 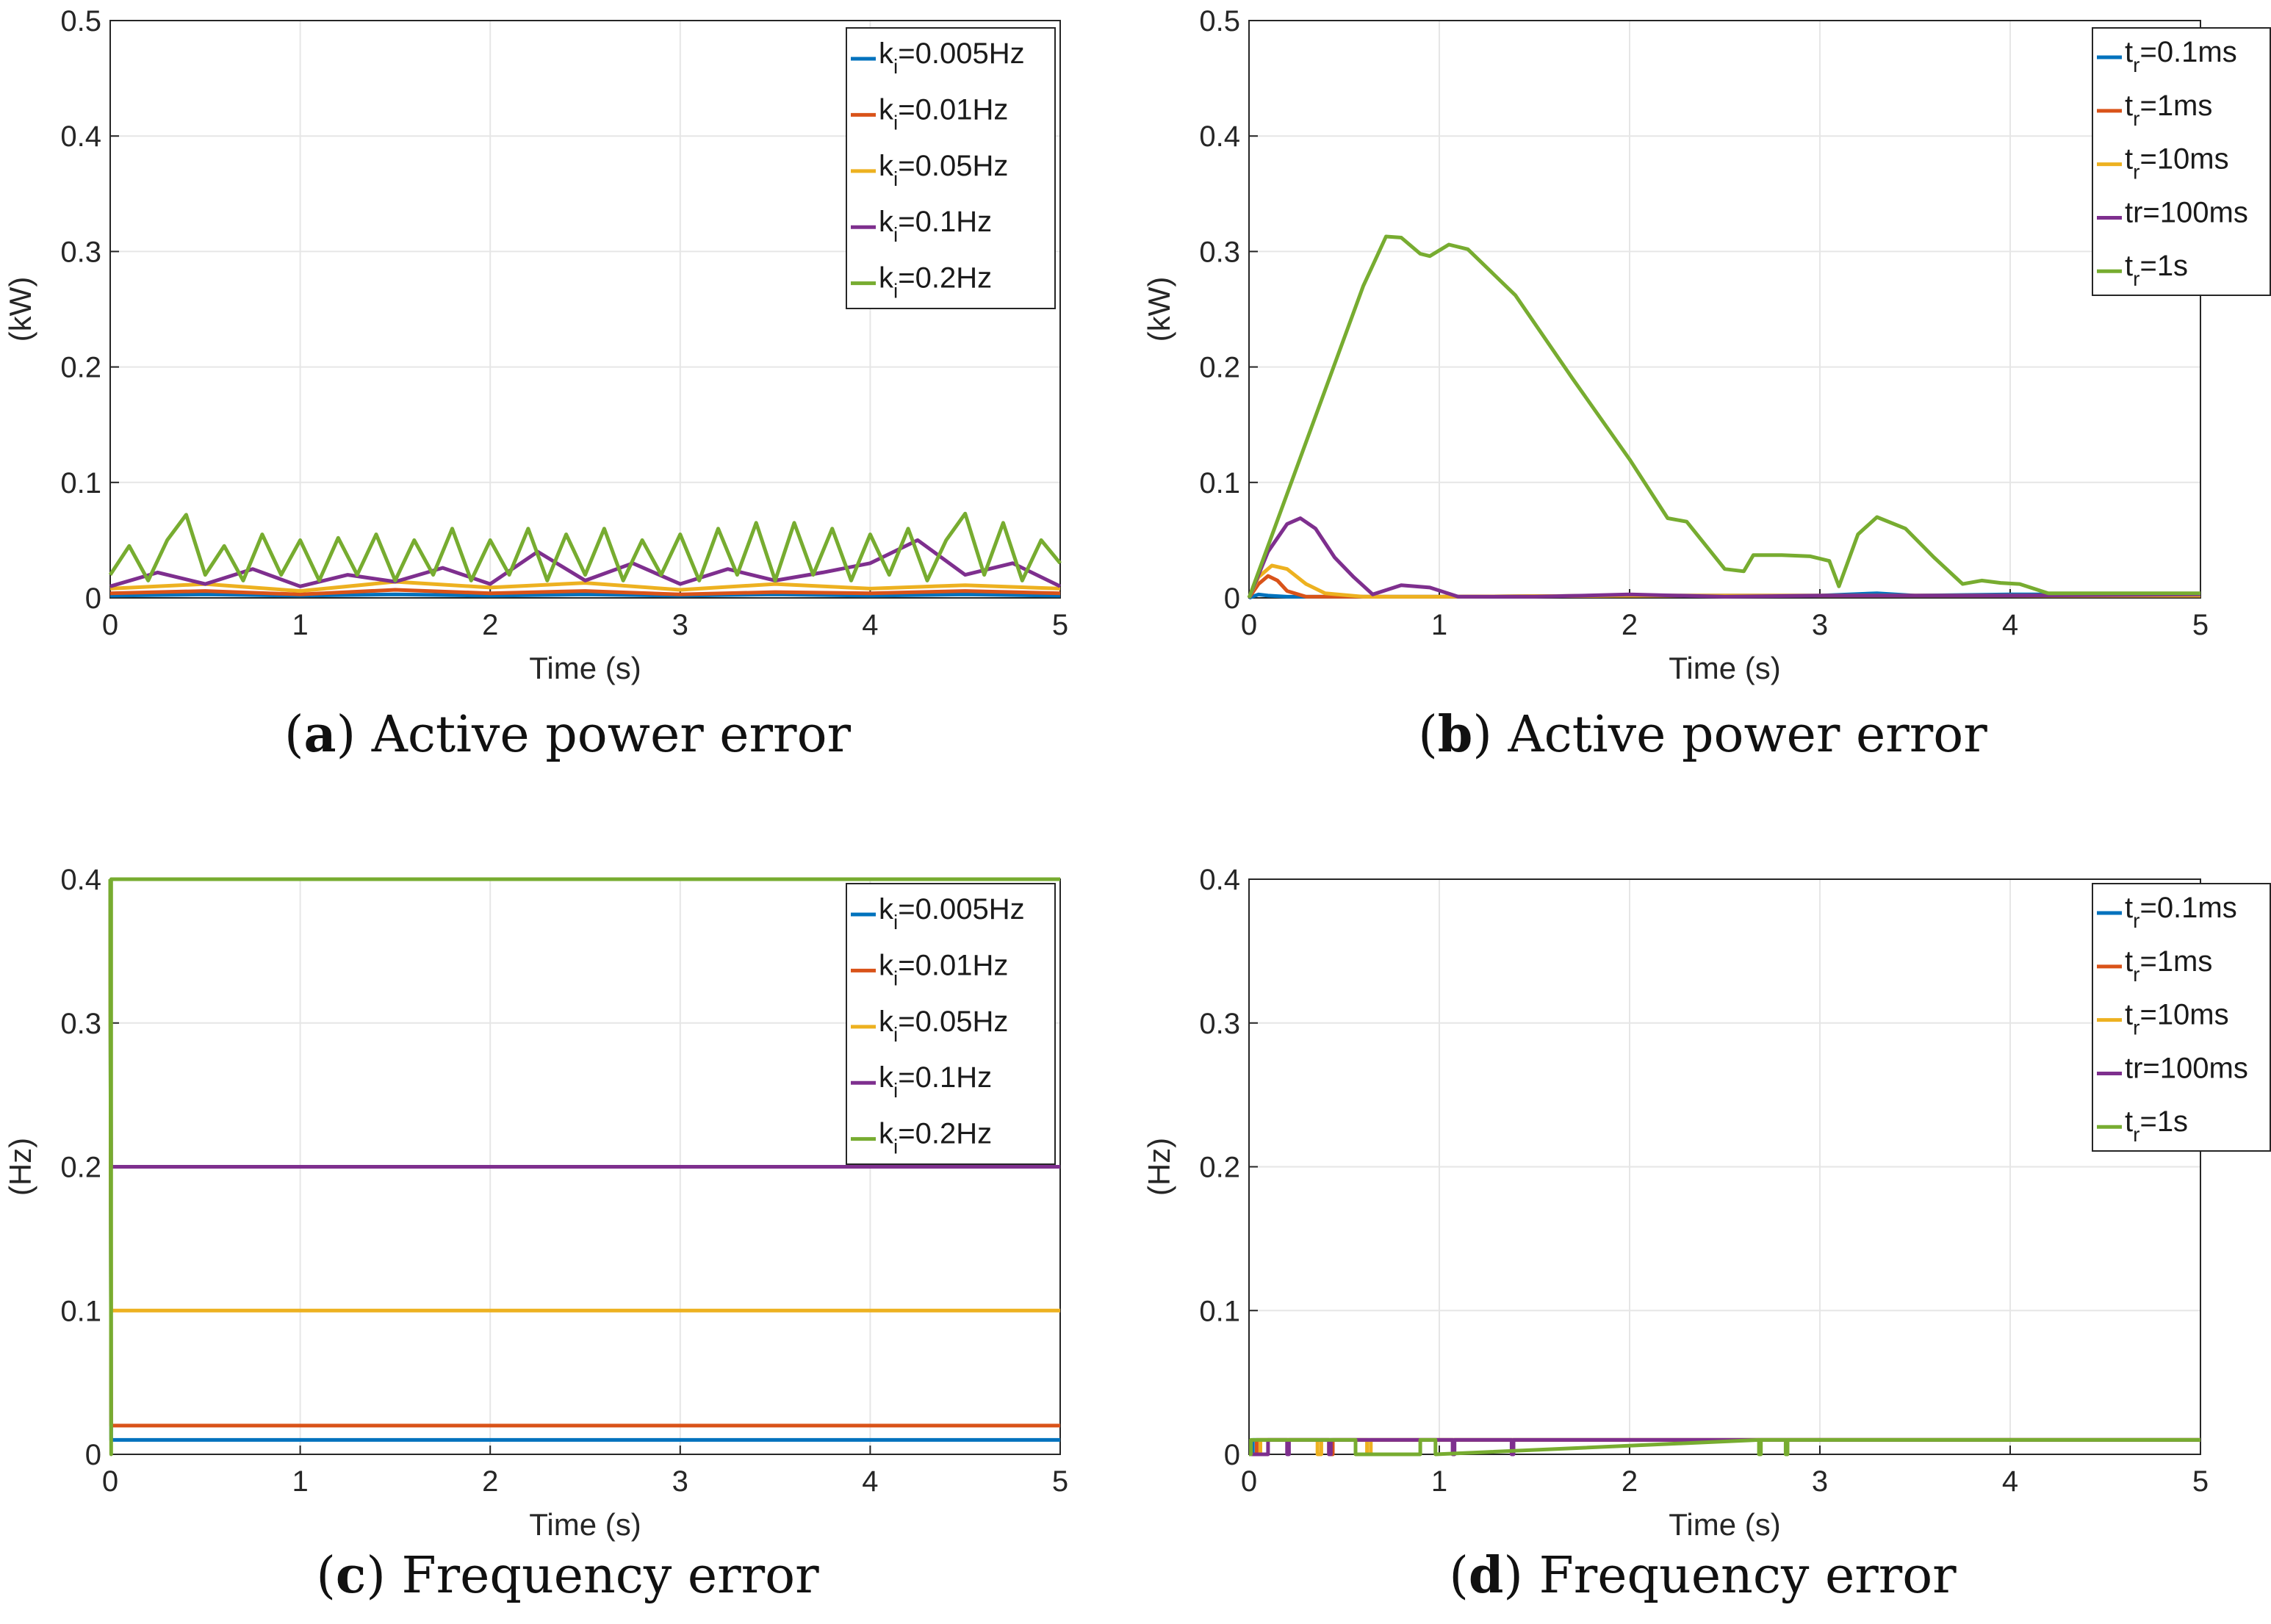 I want to click on chart-d-y-tick-label: 0.3, so click(x=1219, y=1024).